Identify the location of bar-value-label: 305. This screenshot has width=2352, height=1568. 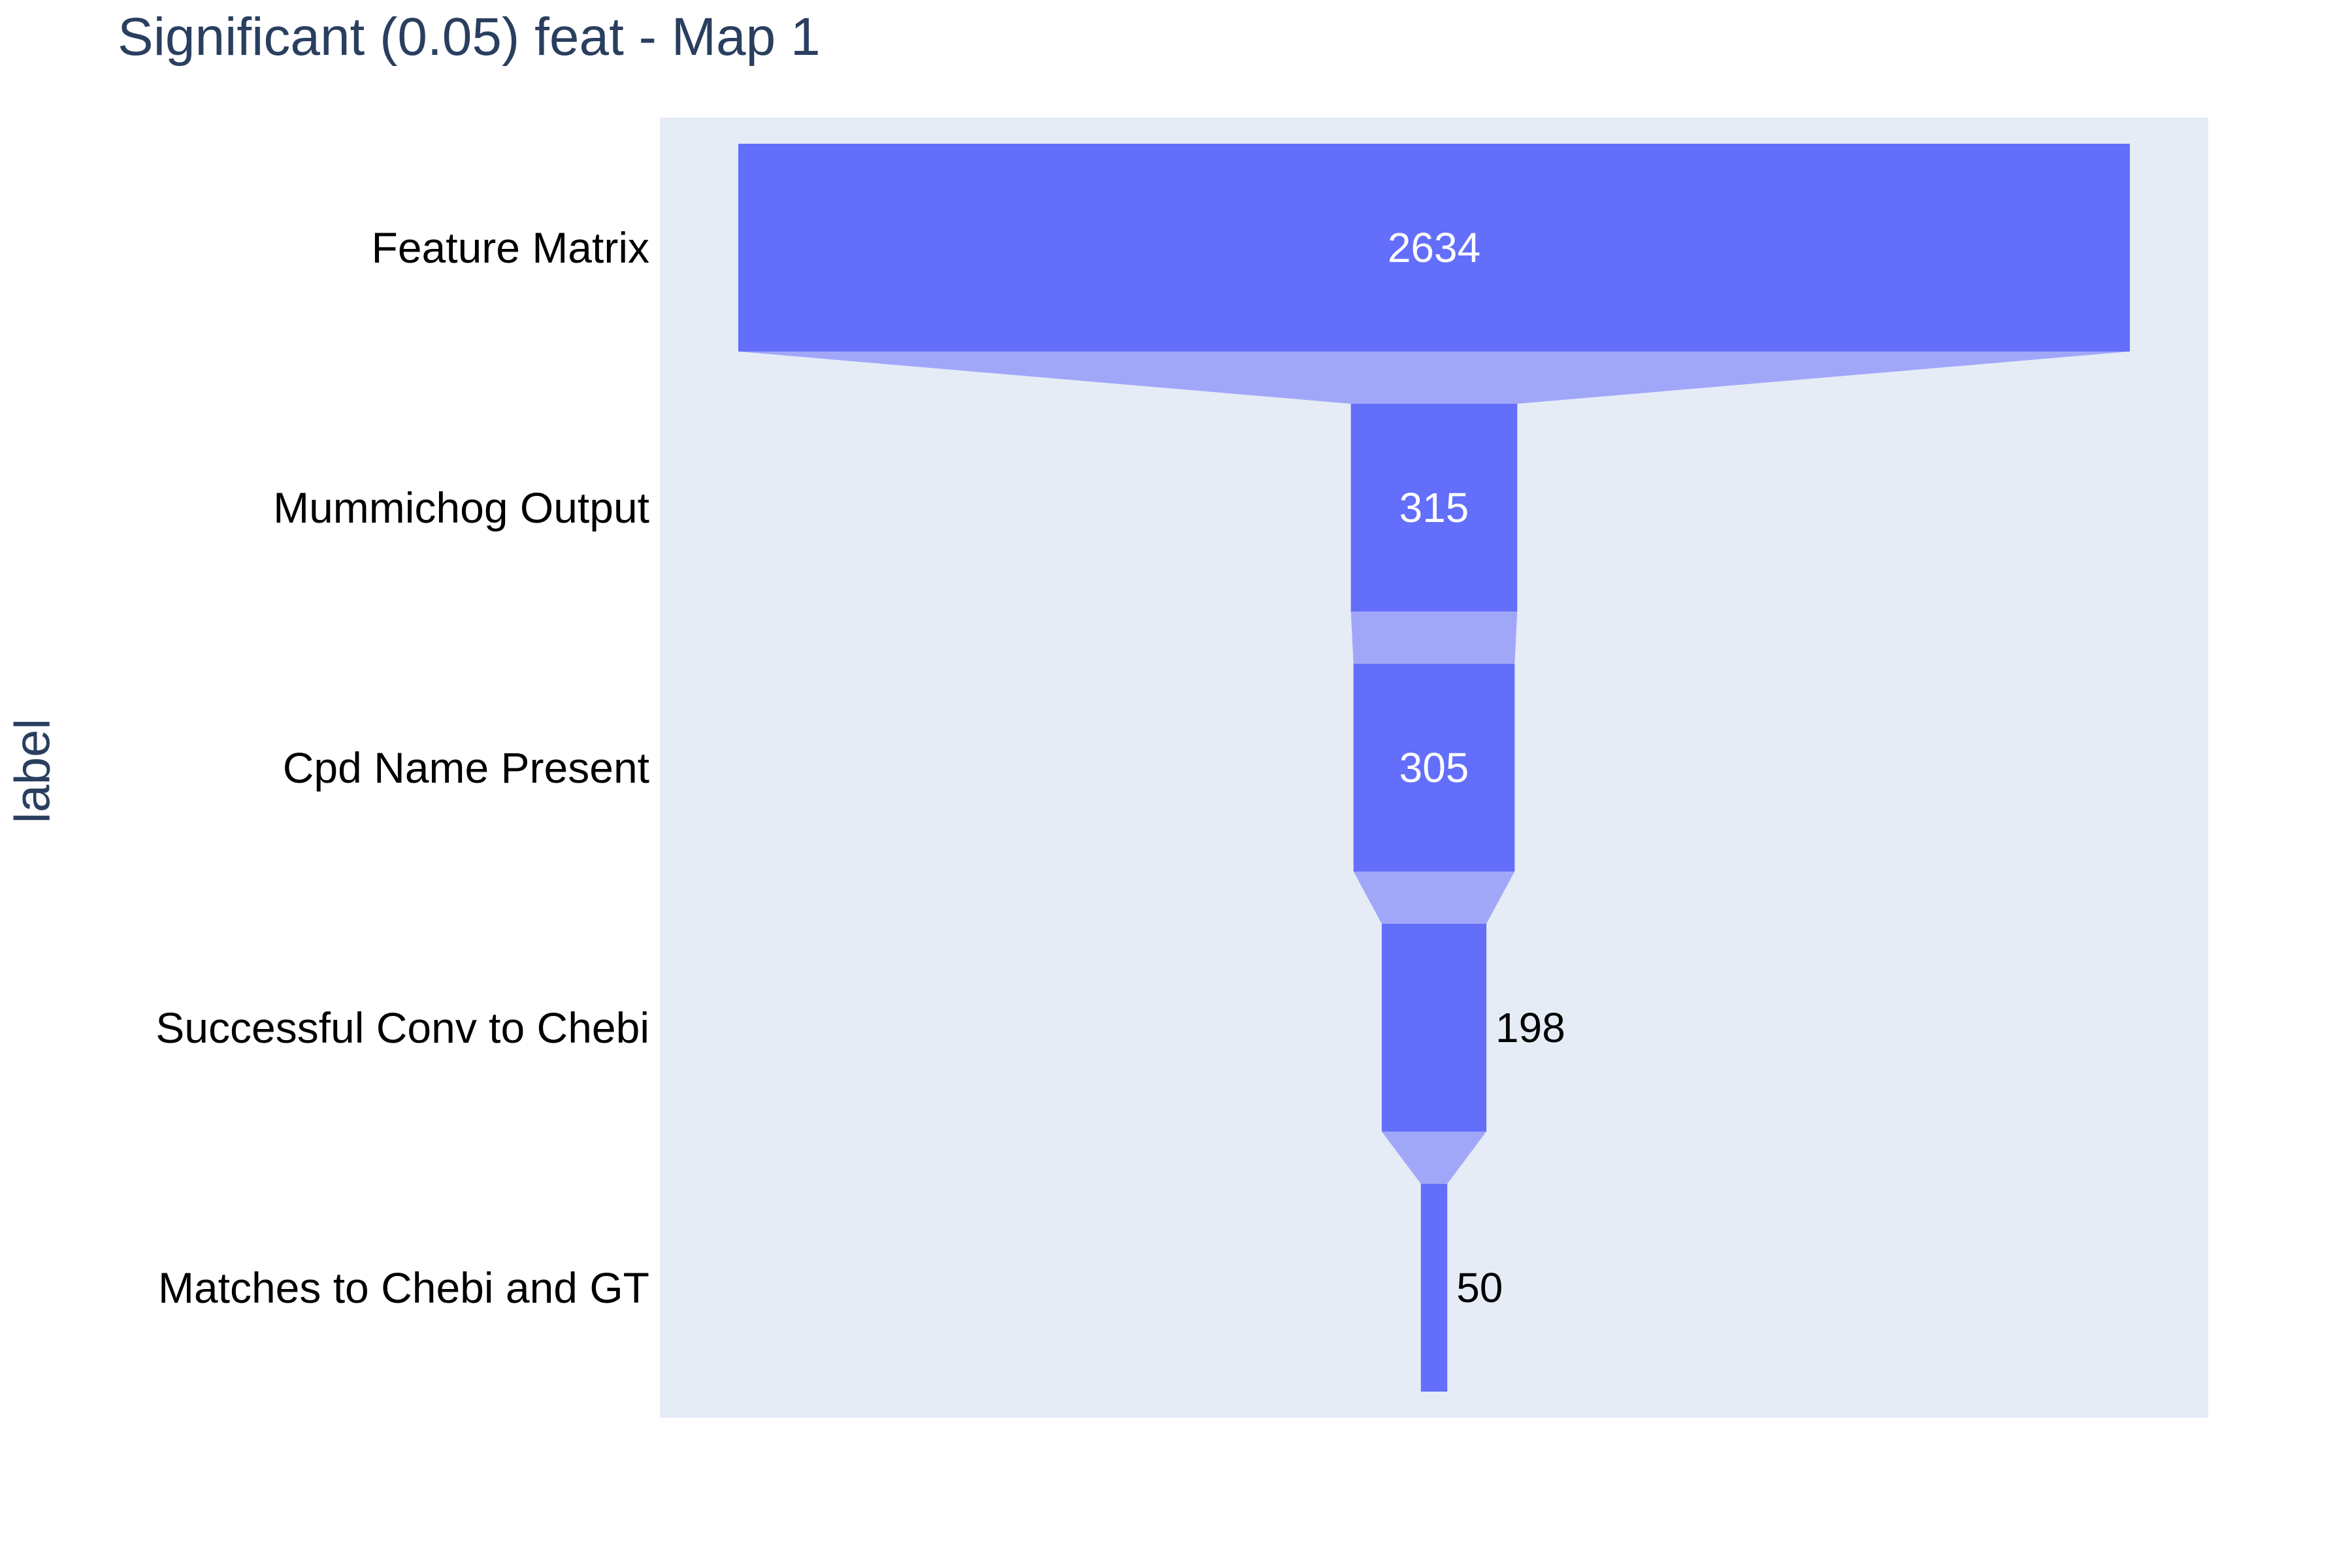
(1434, 767).